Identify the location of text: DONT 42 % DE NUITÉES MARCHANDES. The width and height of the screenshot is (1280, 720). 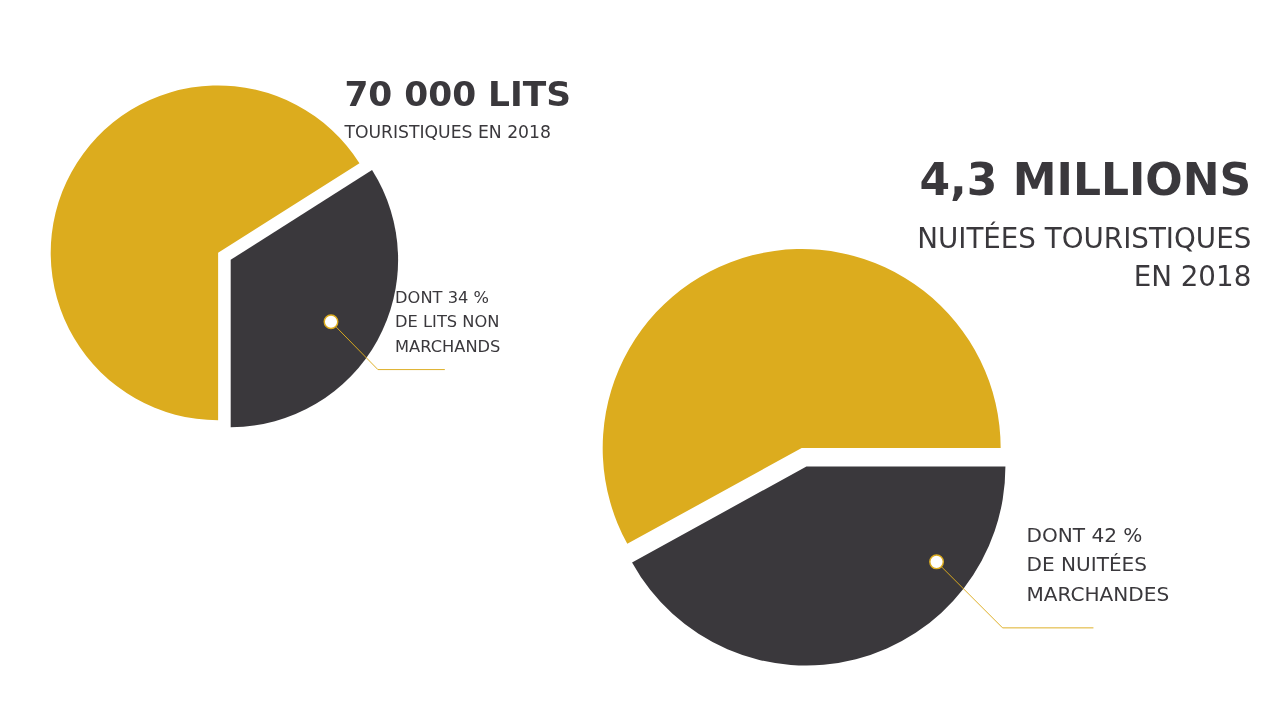
(1098, 564).